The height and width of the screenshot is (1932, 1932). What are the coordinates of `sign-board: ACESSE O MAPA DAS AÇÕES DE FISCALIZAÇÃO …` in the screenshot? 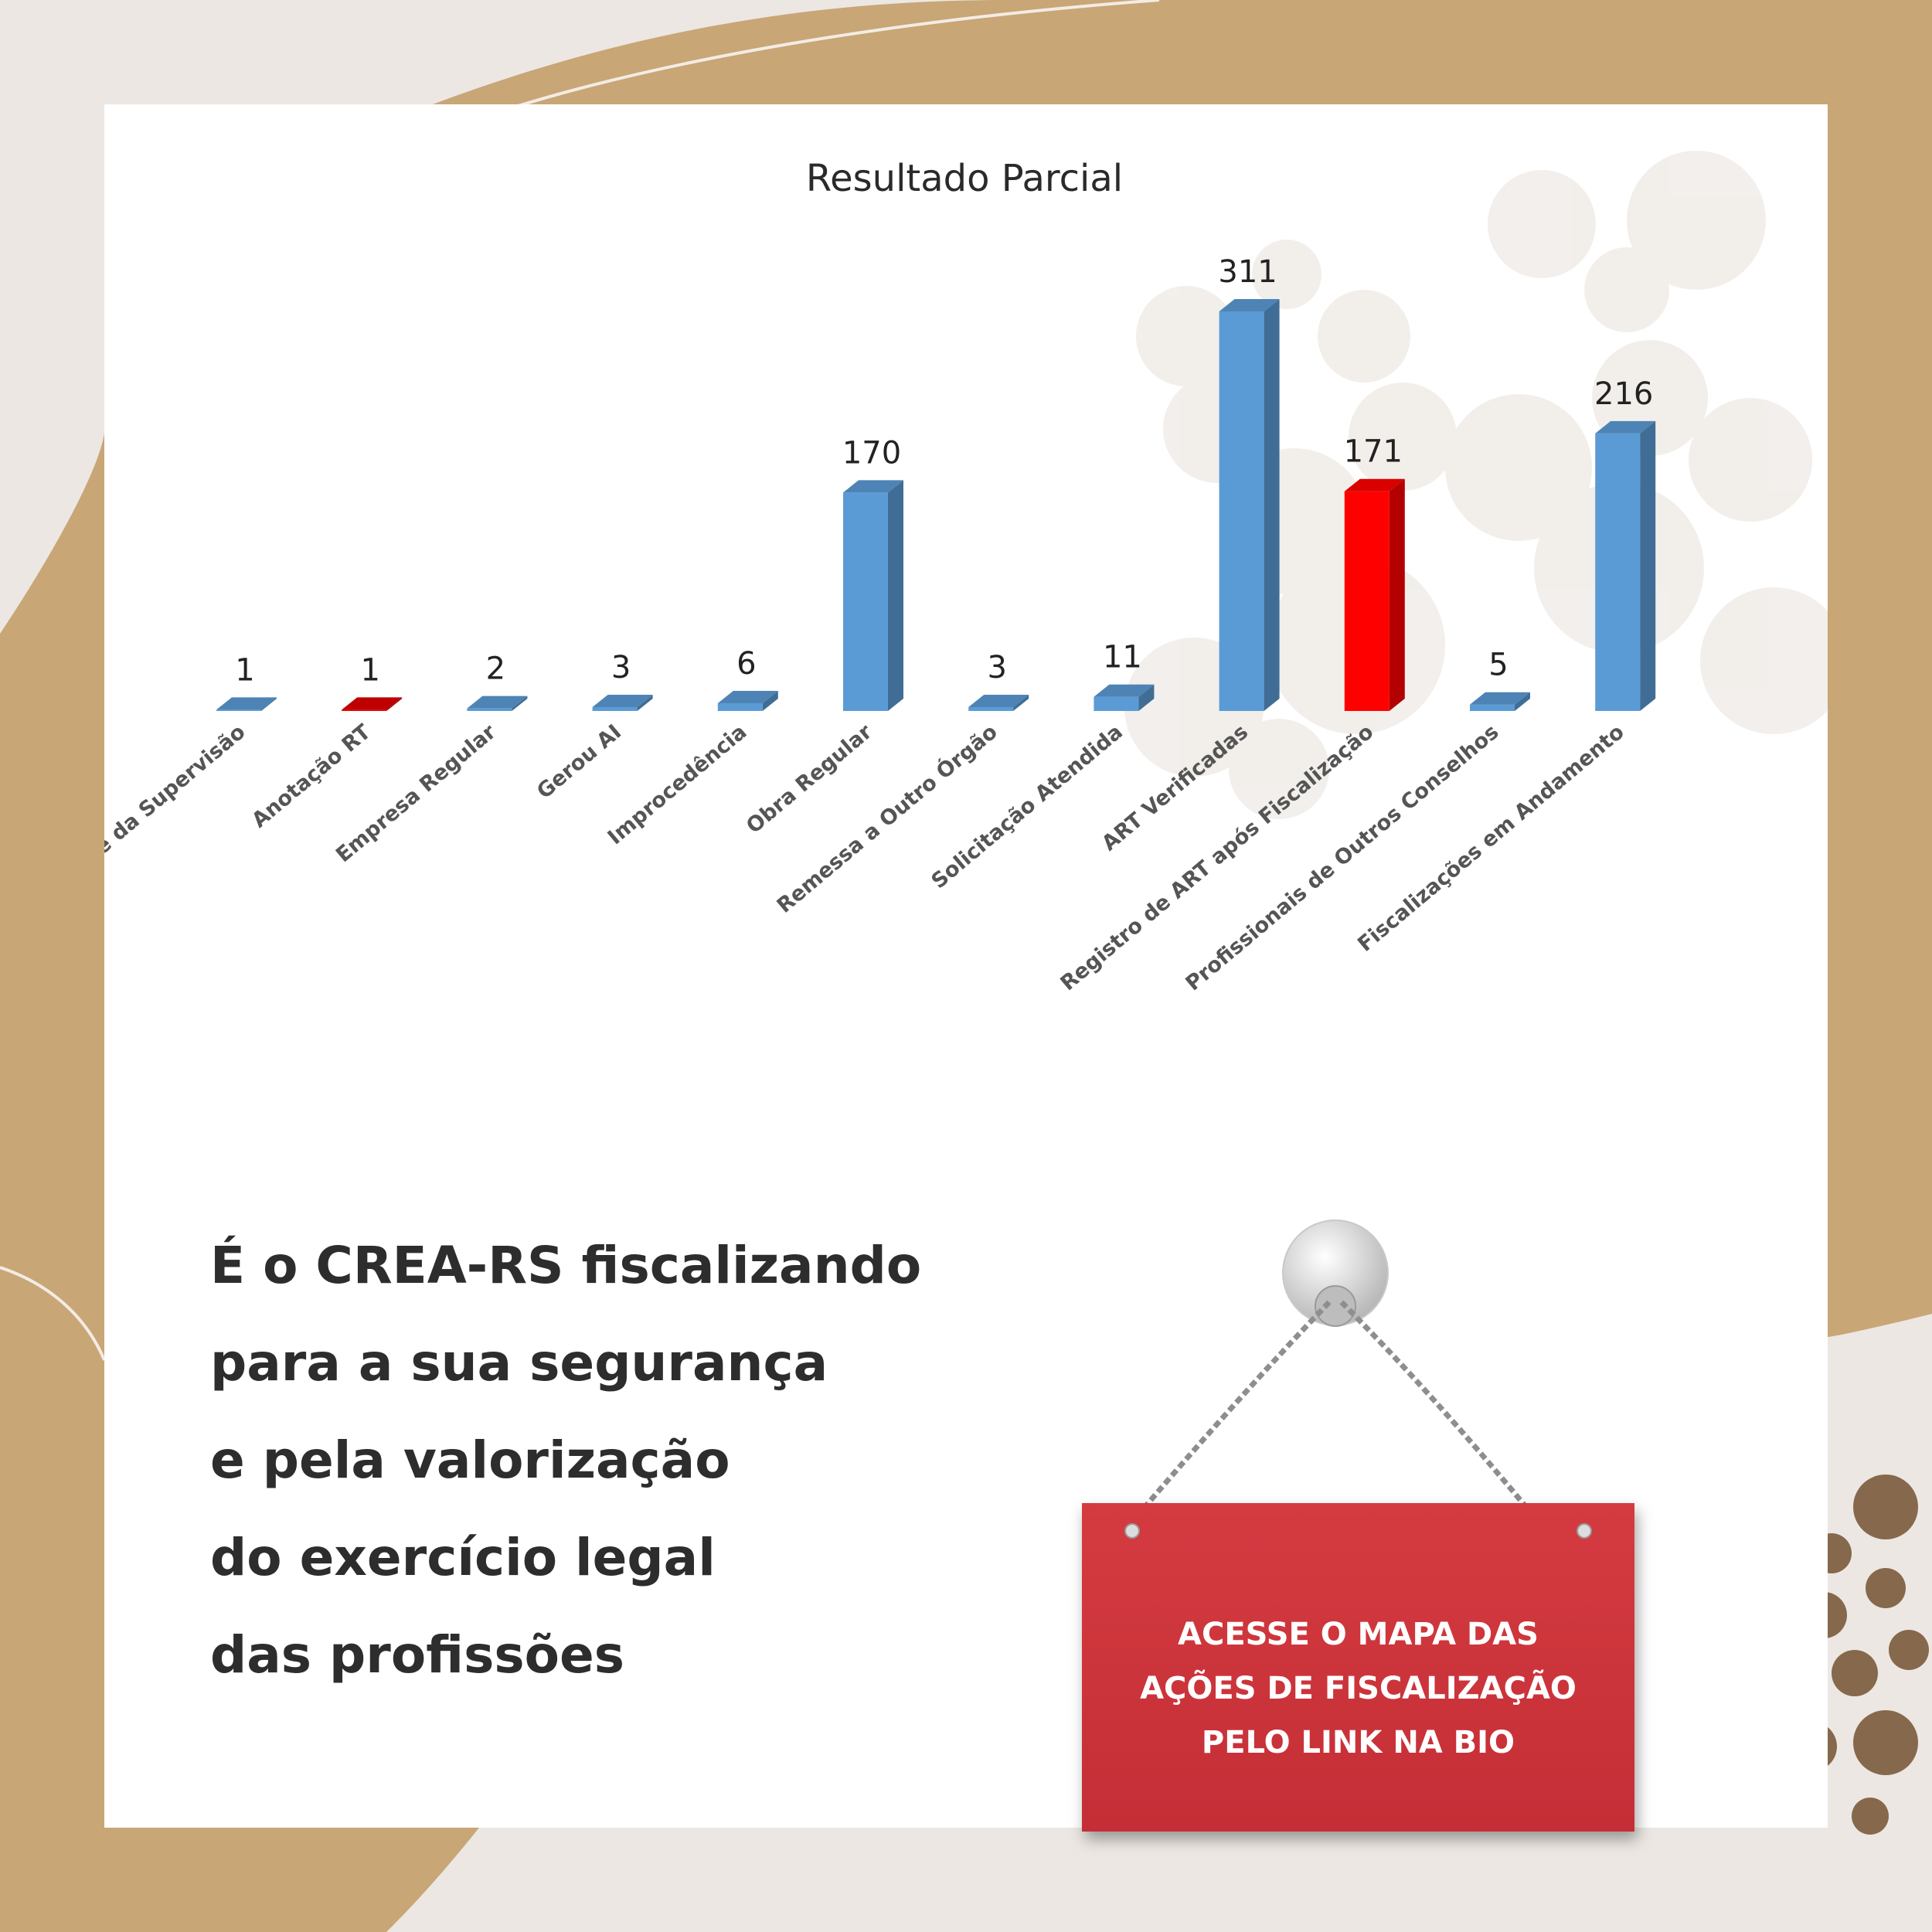 It's located at (1358, 1668).